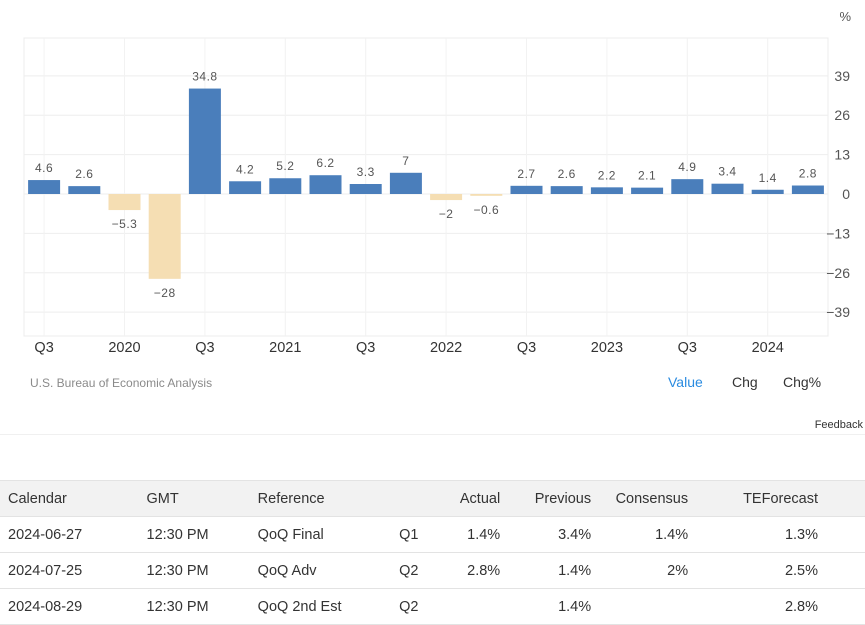 The height and width of the screenshot is (625, 865). What do you see at coordinates (745, 382) in the screenshot?
I see `view-chg-toggle: Chg` at bounding box center [745, 382].